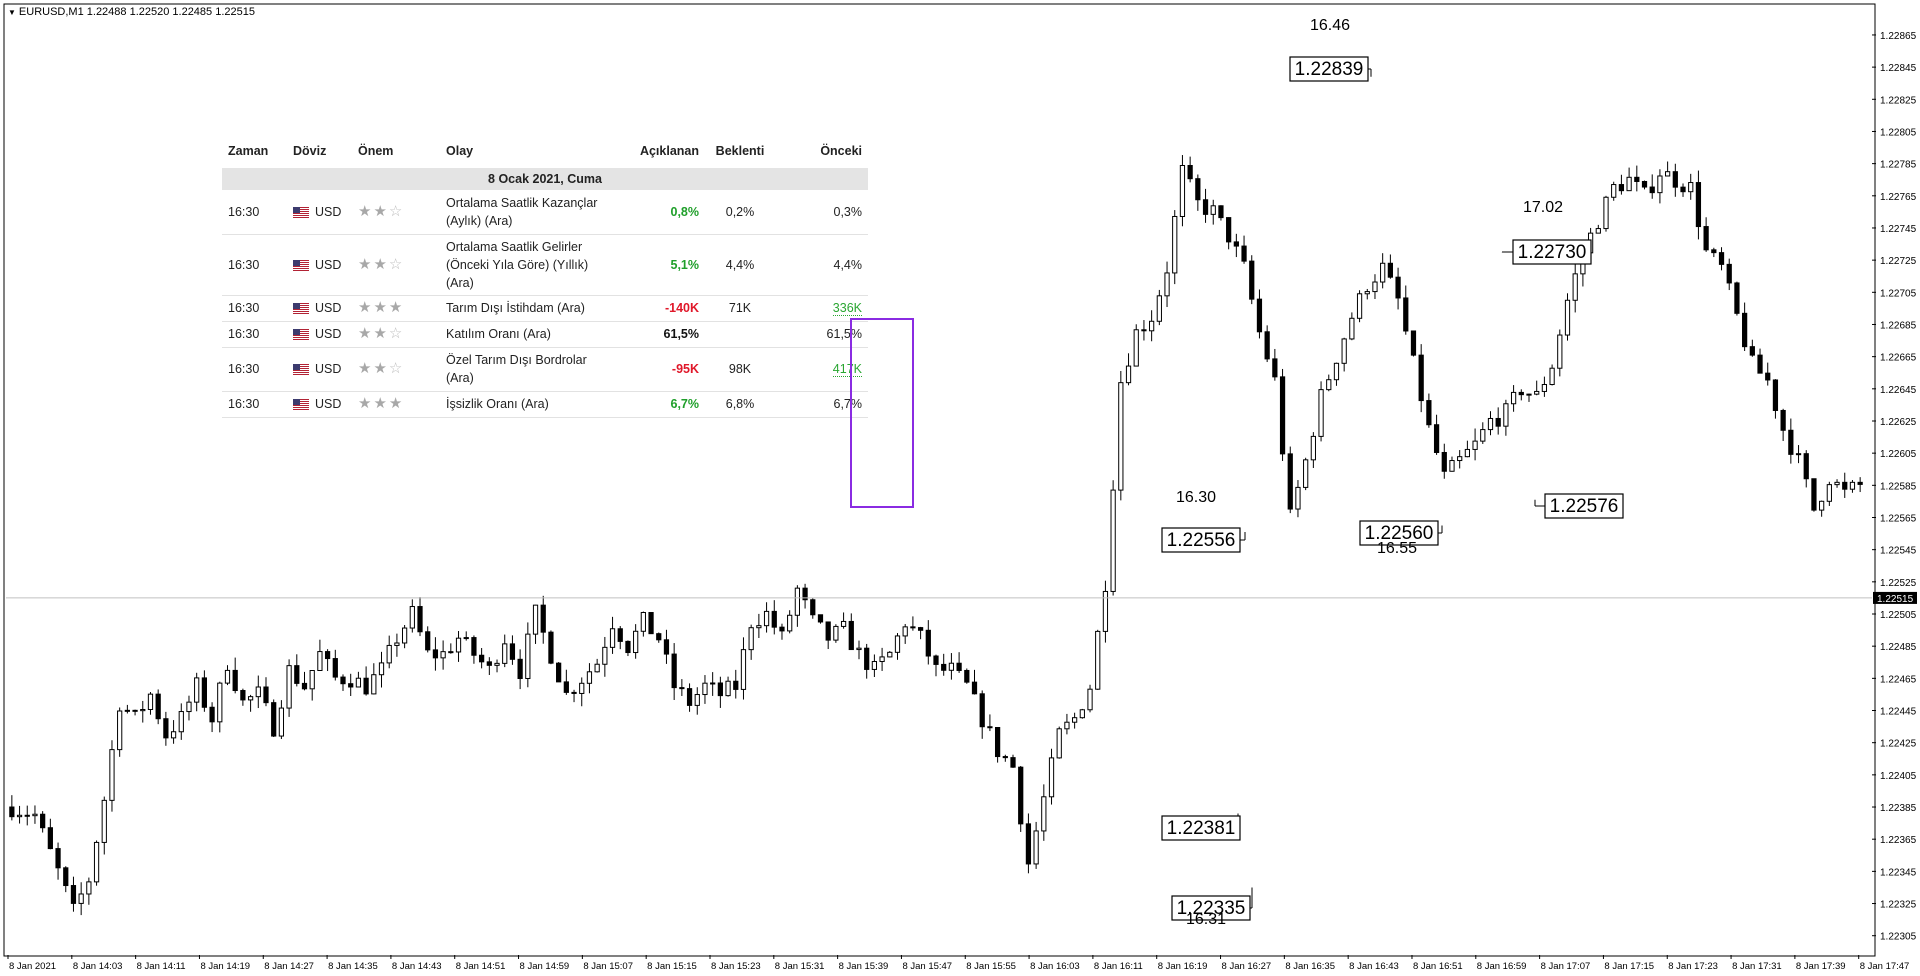  Describe the element at coordinates (1885, 966) in the screenshot. I see `x-tick-label: 8 Jan 17:47` at that location.